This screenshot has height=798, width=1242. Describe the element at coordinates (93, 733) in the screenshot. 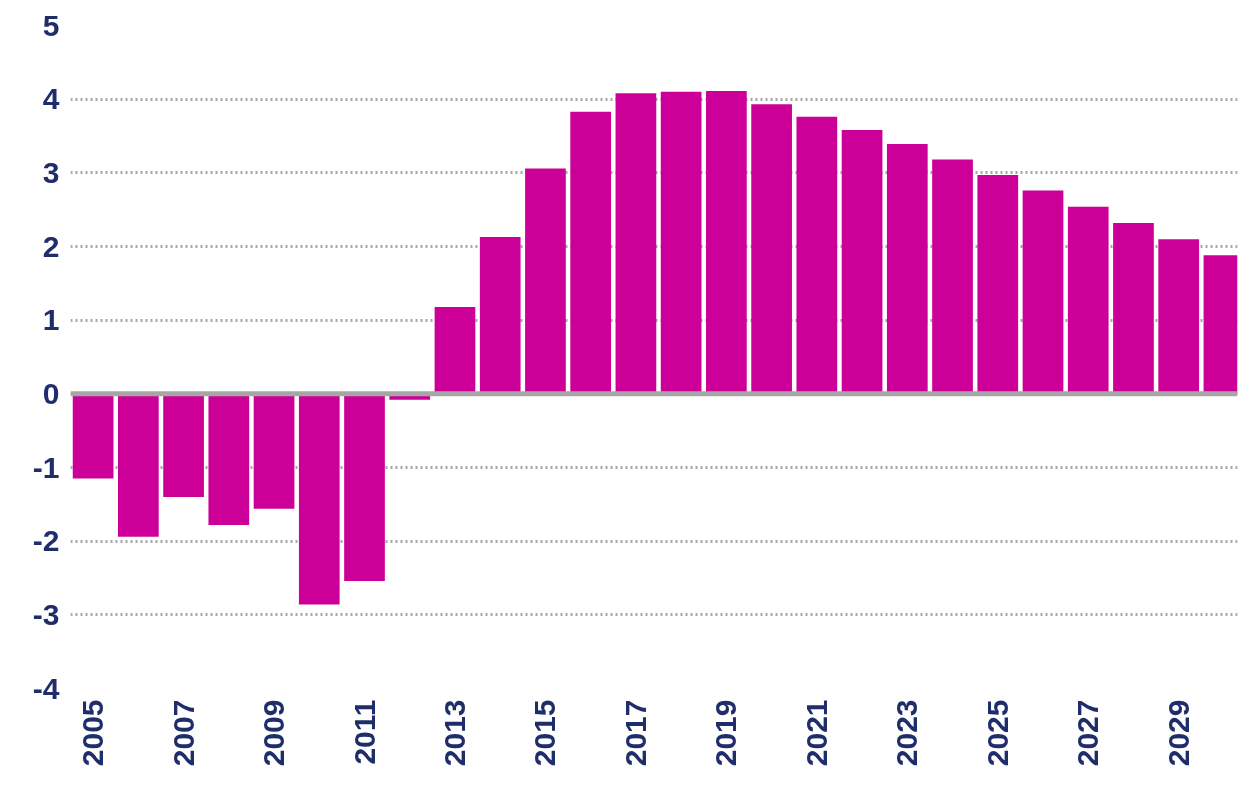

I see `x-tick-label: 2005` at that location.